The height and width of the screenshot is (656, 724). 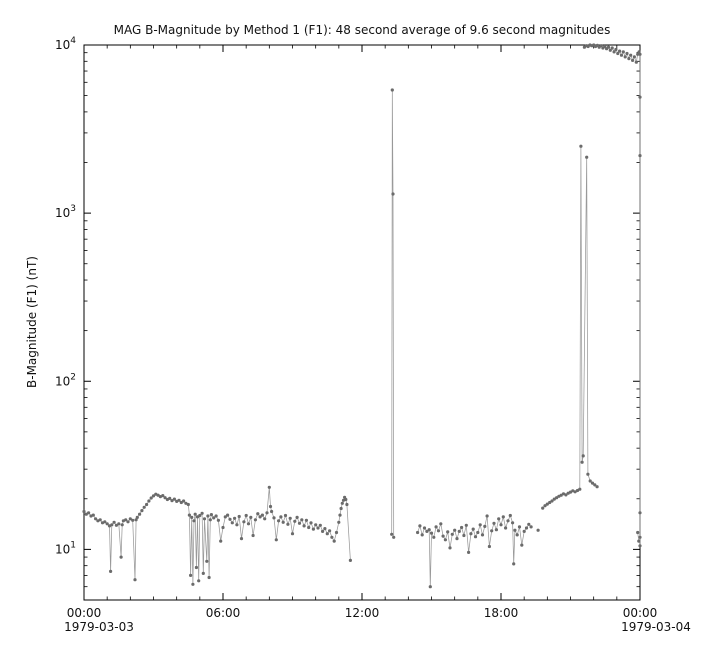 I want to click on y-axis-label: B-Magnitude (F1) (nT), so click(x=32, y=322).